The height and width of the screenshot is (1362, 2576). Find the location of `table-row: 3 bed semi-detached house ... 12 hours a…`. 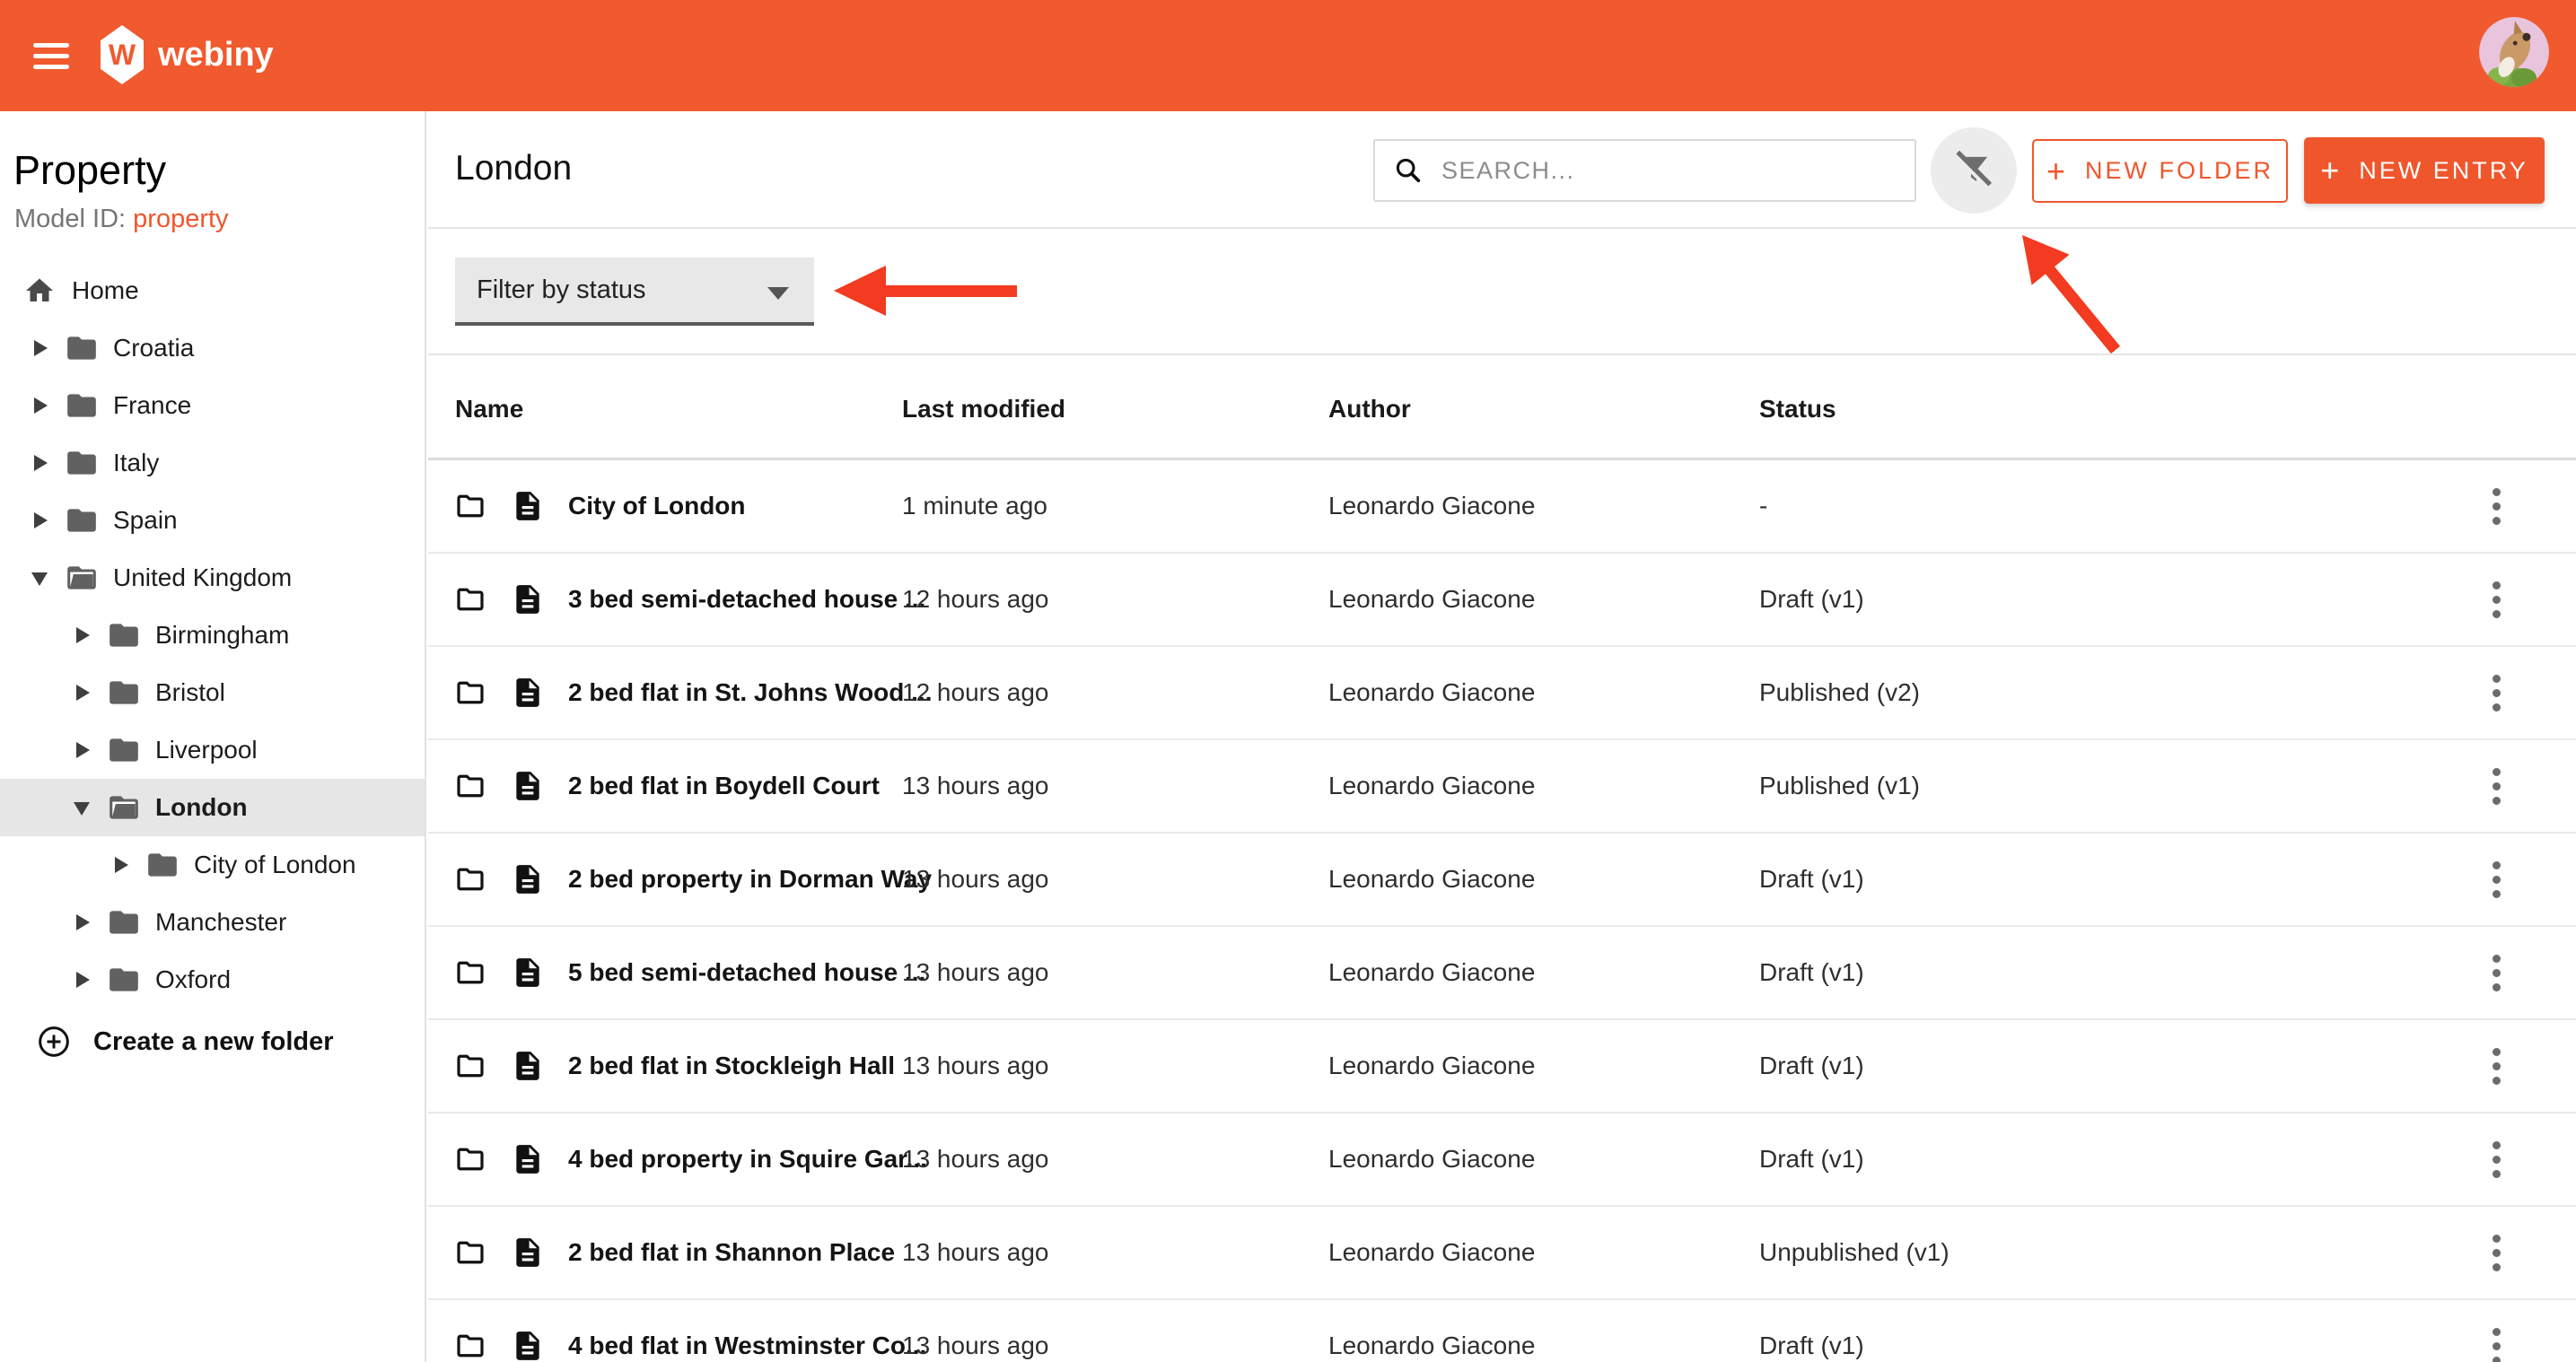

table-row: 3 bed semi-detached house ... 12 hours a… is located at coordinates (1502, 600).